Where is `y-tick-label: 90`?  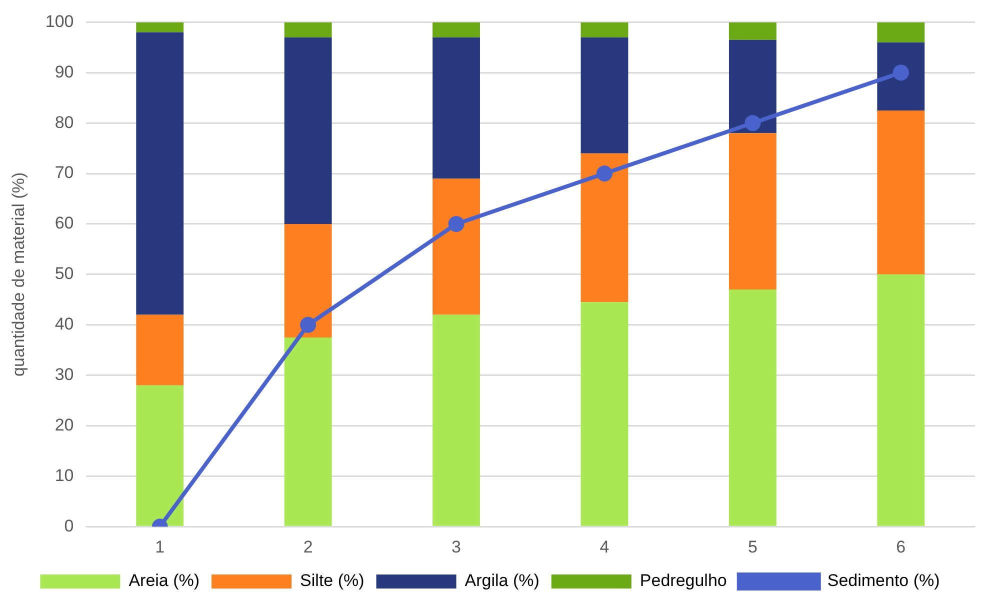
y-tick-label: 90 is located at coordinates (64, 72).